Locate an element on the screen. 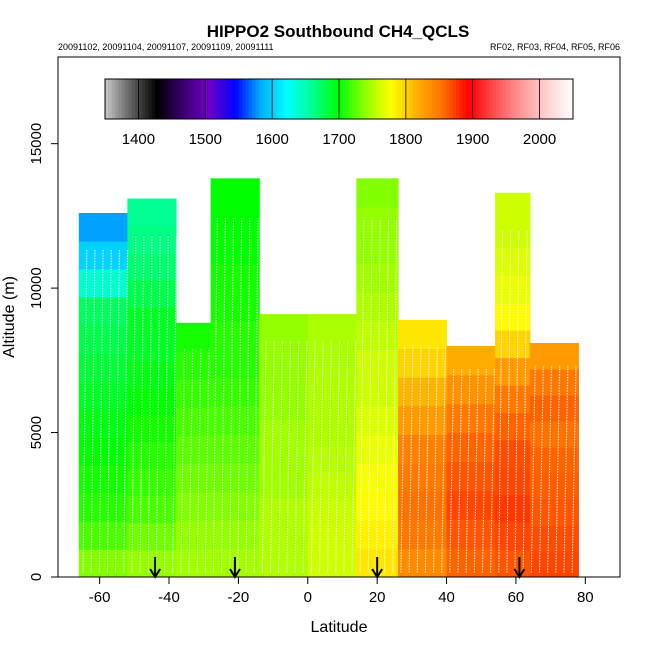  y-tick-label: 15000 is located at coordinates (36, 144).